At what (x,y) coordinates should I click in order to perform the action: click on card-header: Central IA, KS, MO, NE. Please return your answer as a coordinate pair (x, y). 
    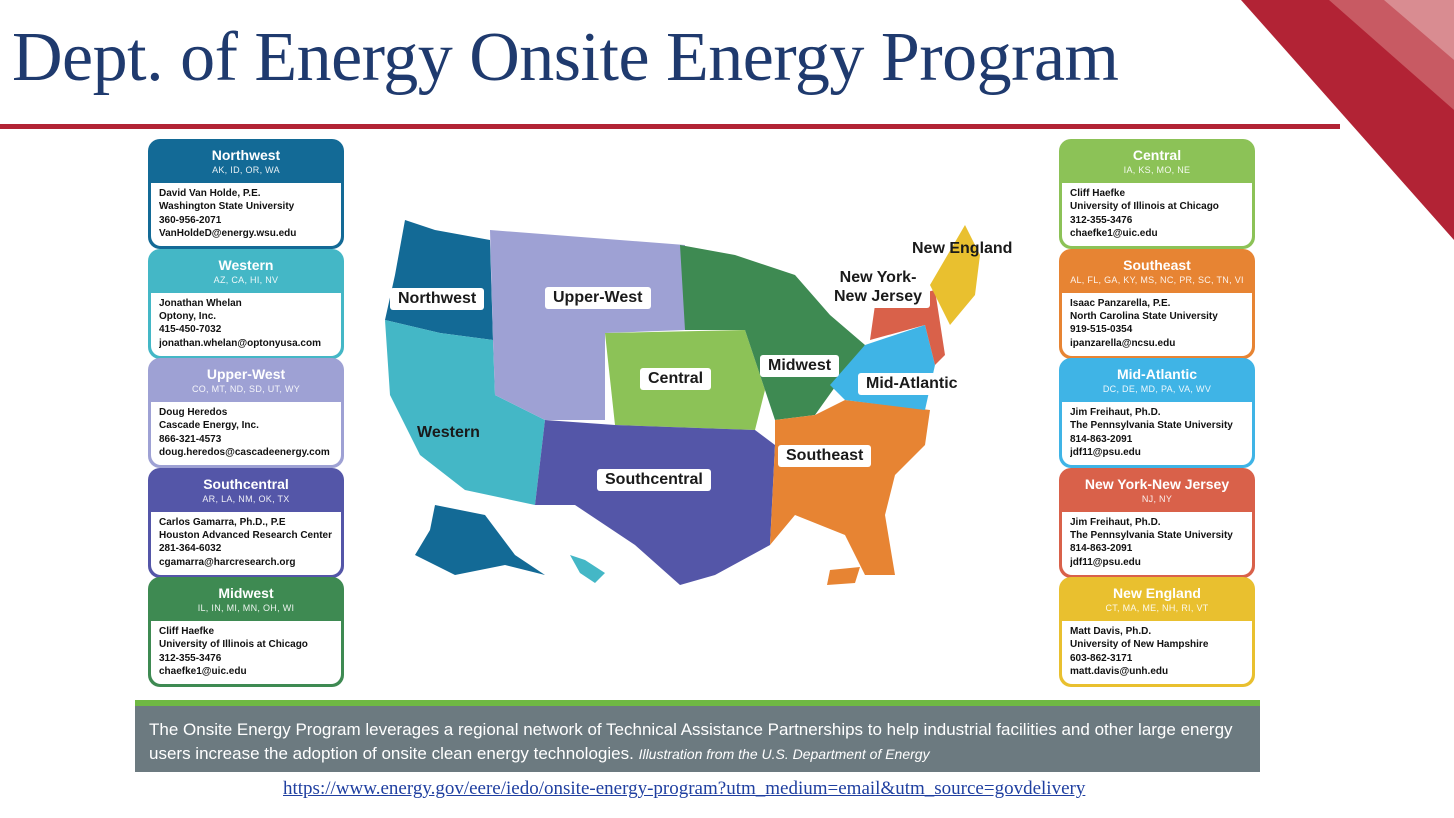
    Looking at the image, I should click on (1157, 161).